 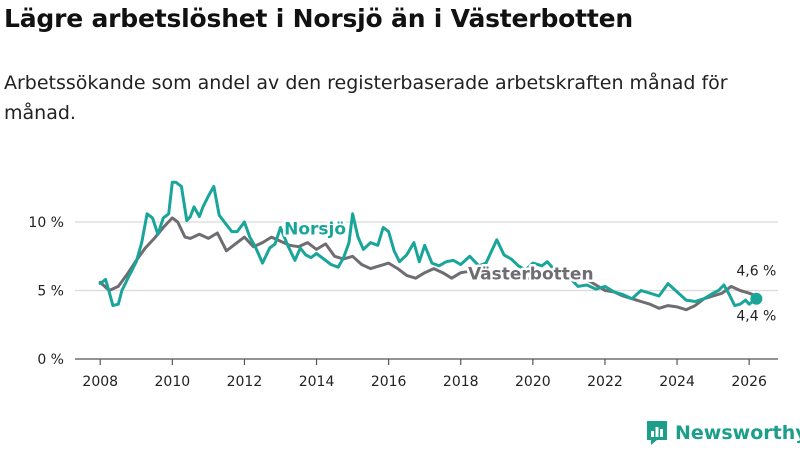 What do you see at coordinates (173, 382) in the screenshot?
I see `x-tick-label: 2010` at bounding box center [173, 382].